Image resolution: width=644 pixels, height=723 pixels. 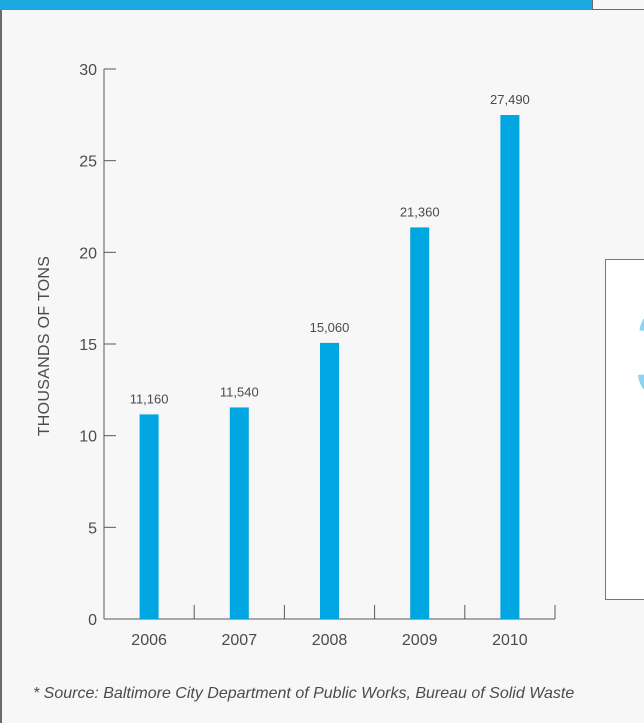 I want to click on y-tick-label: 5, so click(x=92, y=528).